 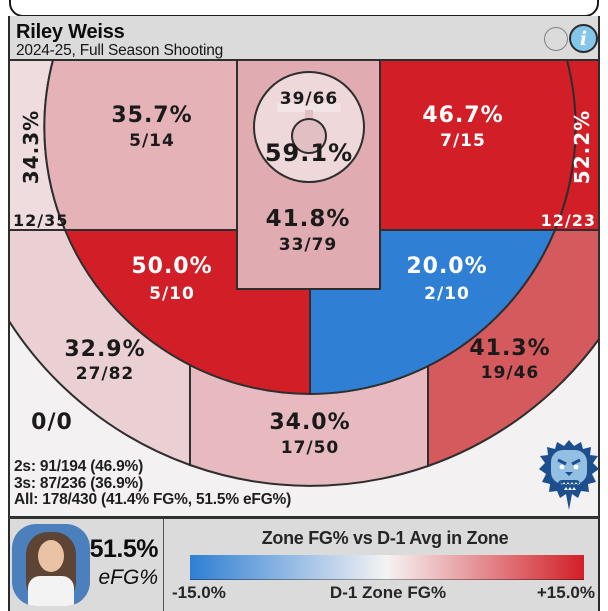 I want to click on label-paint-pct: 41.8%, so click(x=308, y=219).